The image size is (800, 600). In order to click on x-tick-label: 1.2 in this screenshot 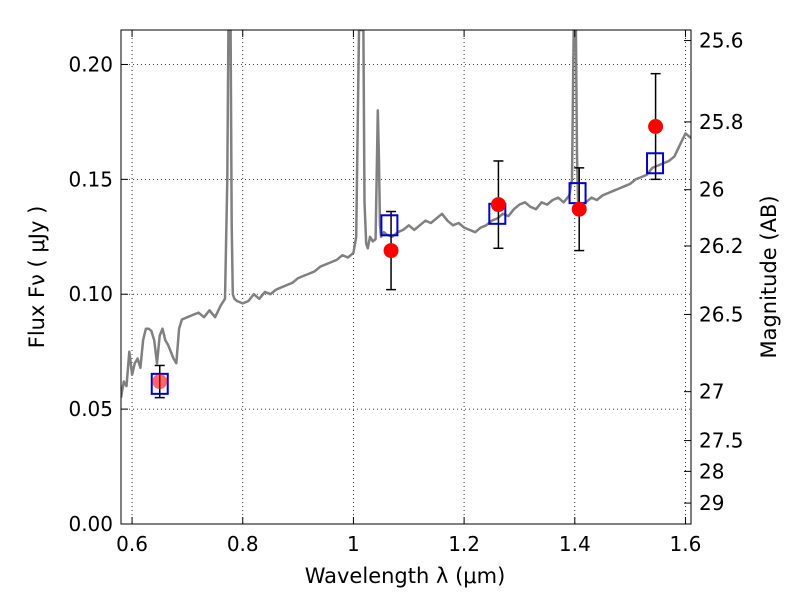, I will do `click(464, 544)`.